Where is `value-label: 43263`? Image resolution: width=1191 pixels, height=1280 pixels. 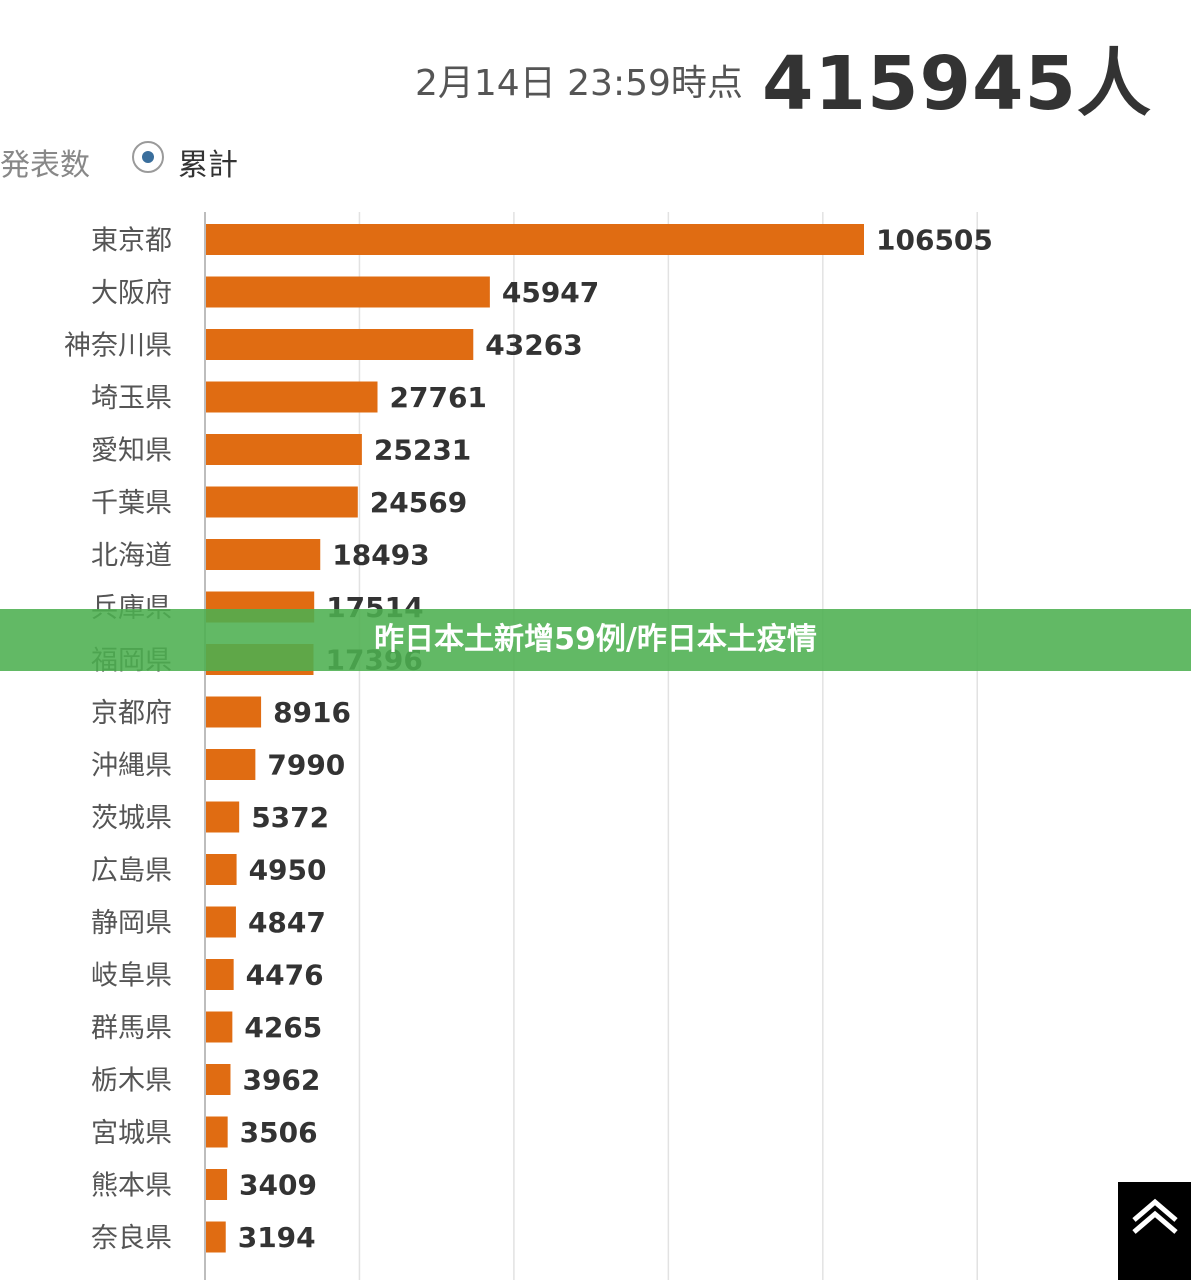
value-label: 43263 is located at coordinates (533, 345).